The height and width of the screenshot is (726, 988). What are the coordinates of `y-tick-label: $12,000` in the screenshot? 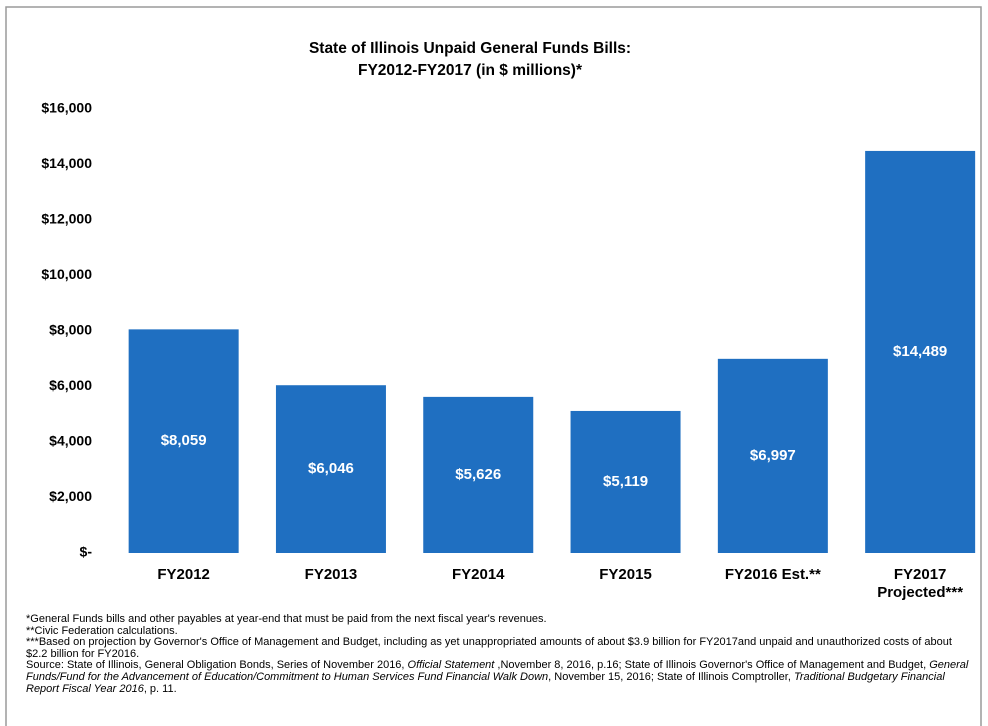 It's located at (66, 219).